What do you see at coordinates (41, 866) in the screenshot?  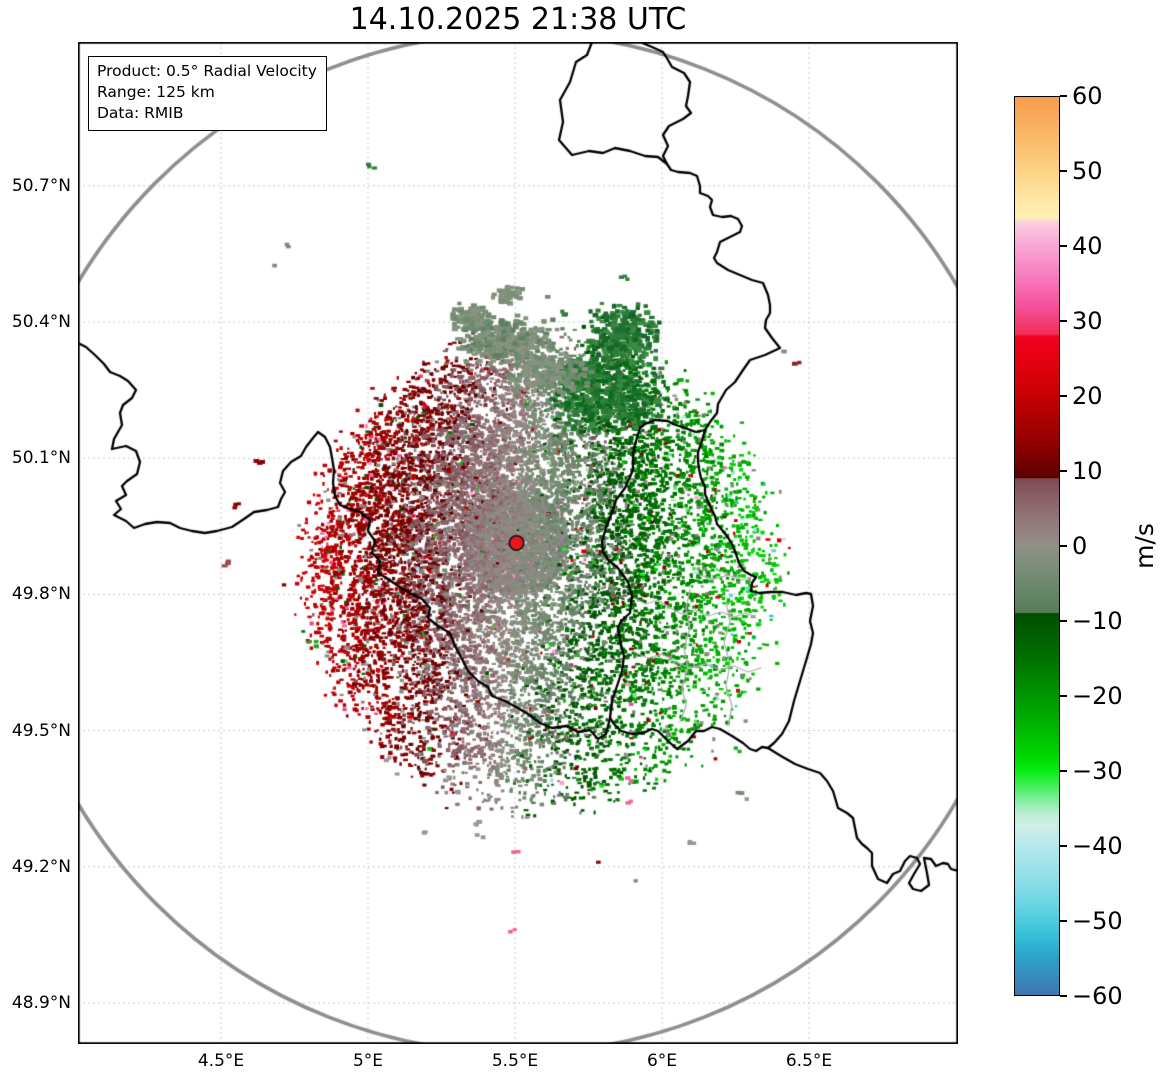 I see `lat-tick-label: 49.2°N` at bounding box center [41, 866].